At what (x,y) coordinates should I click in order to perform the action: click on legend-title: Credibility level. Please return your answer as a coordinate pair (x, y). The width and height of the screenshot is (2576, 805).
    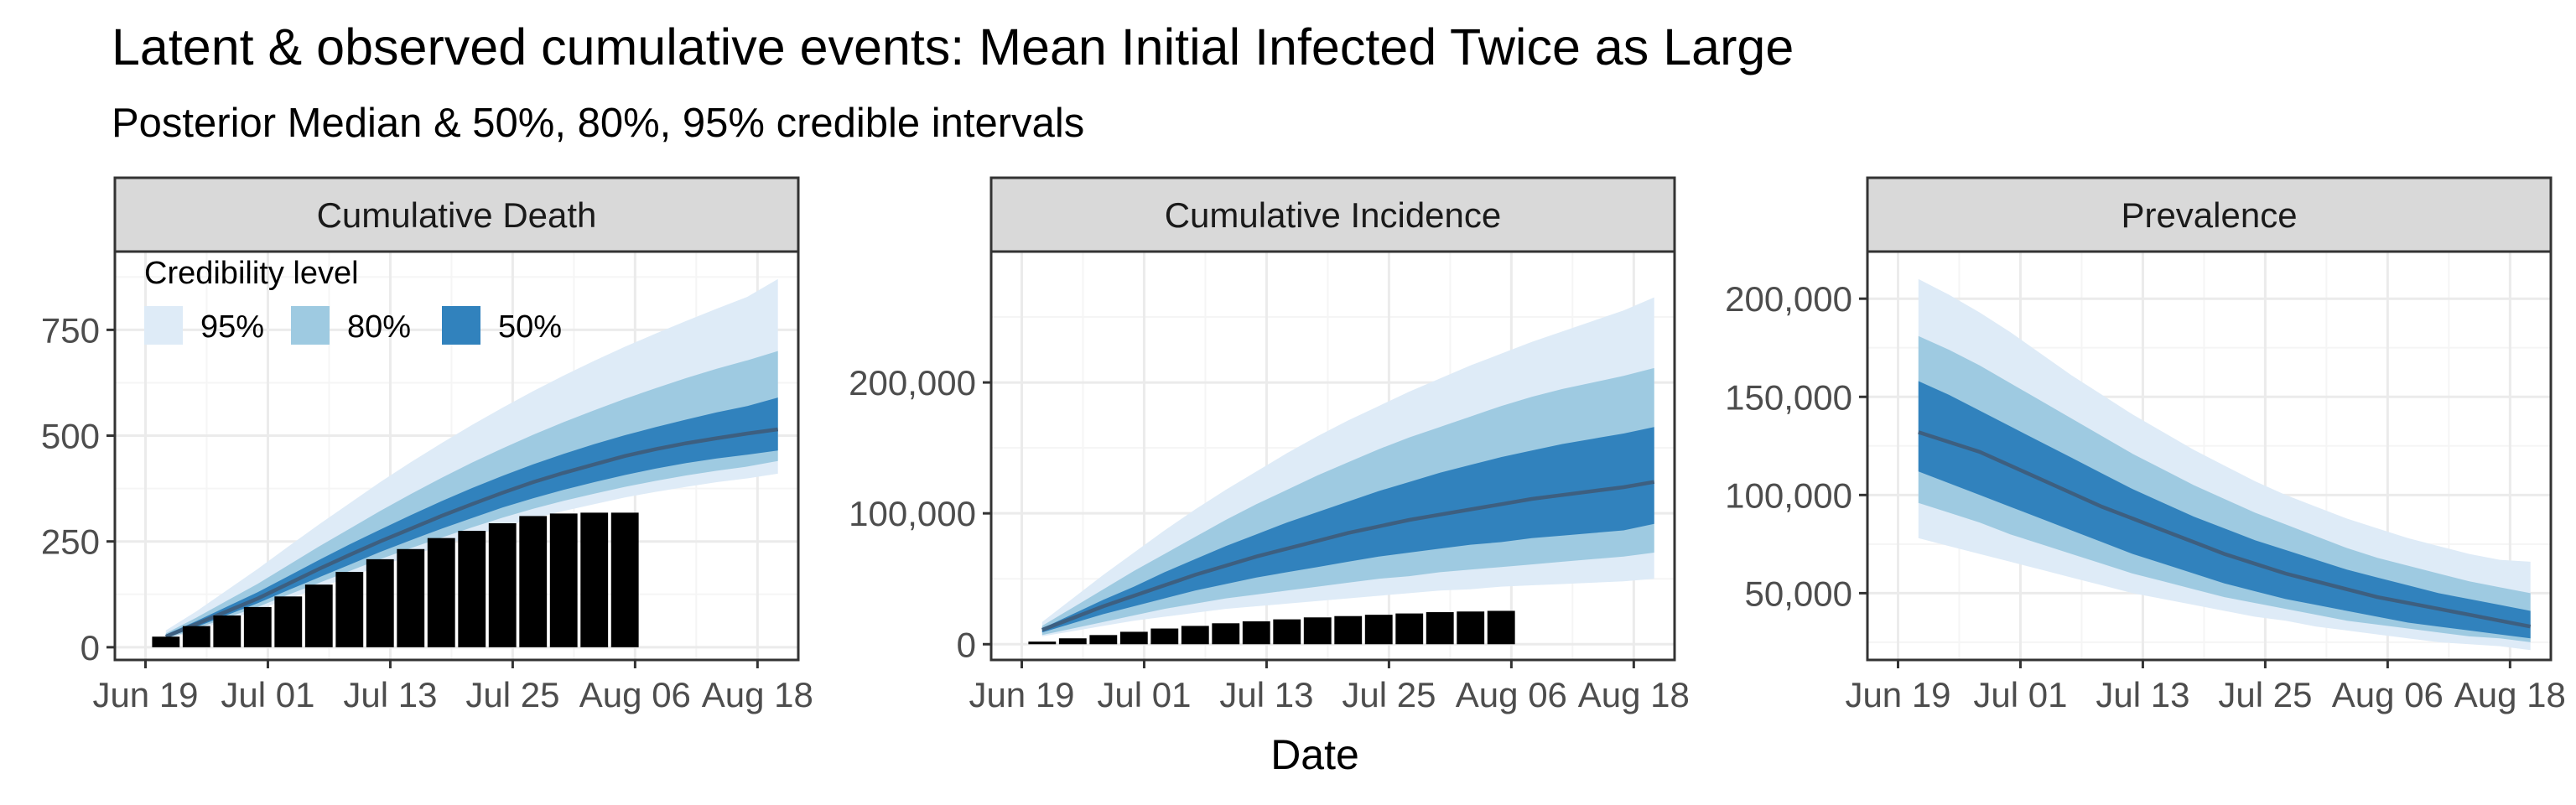
    Looking at the image, I should click on (251, 273).